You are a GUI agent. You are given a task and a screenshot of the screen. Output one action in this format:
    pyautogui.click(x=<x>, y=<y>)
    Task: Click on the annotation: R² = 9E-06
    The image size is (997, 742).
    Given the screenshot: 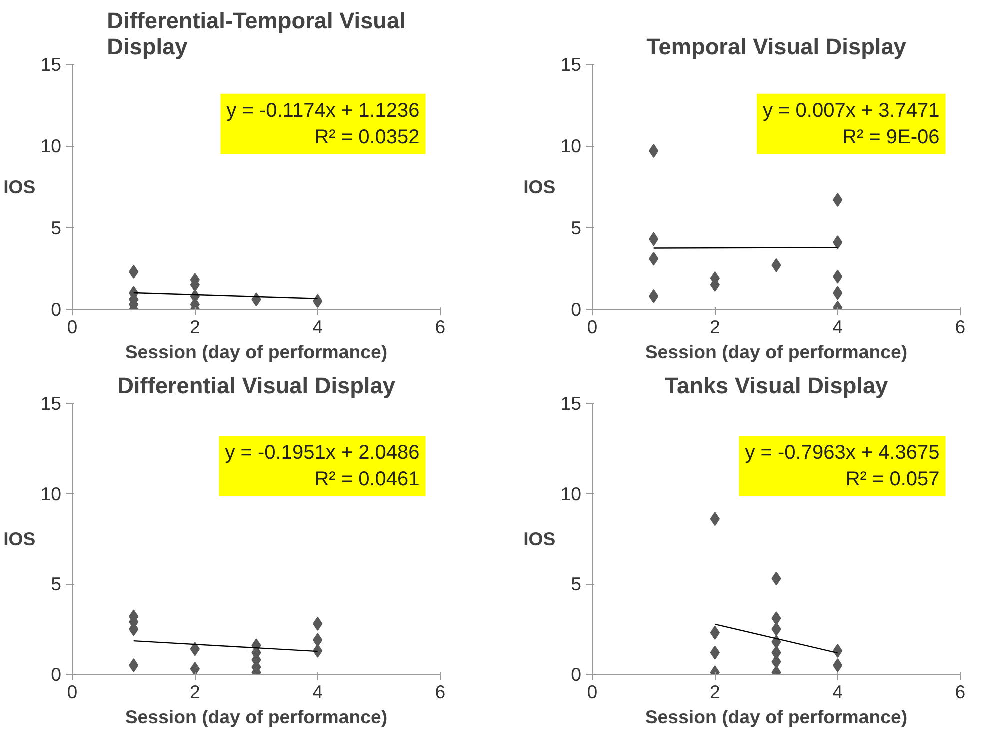 What is the action you would take?
    pyautogui.click(x=891, y=137)
    